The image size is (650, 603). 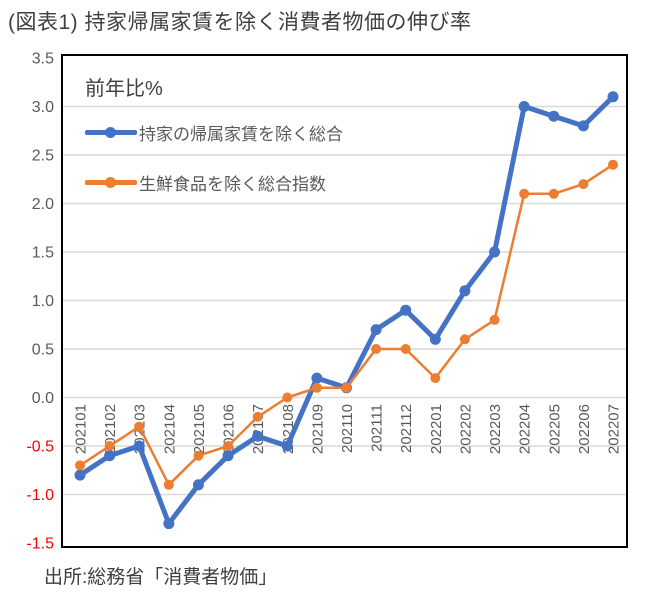 What do you see at coordinates (465, 429) in the screenshot?
I see `x-axis-tick-label: 202202` at bounding box center [465, 429].